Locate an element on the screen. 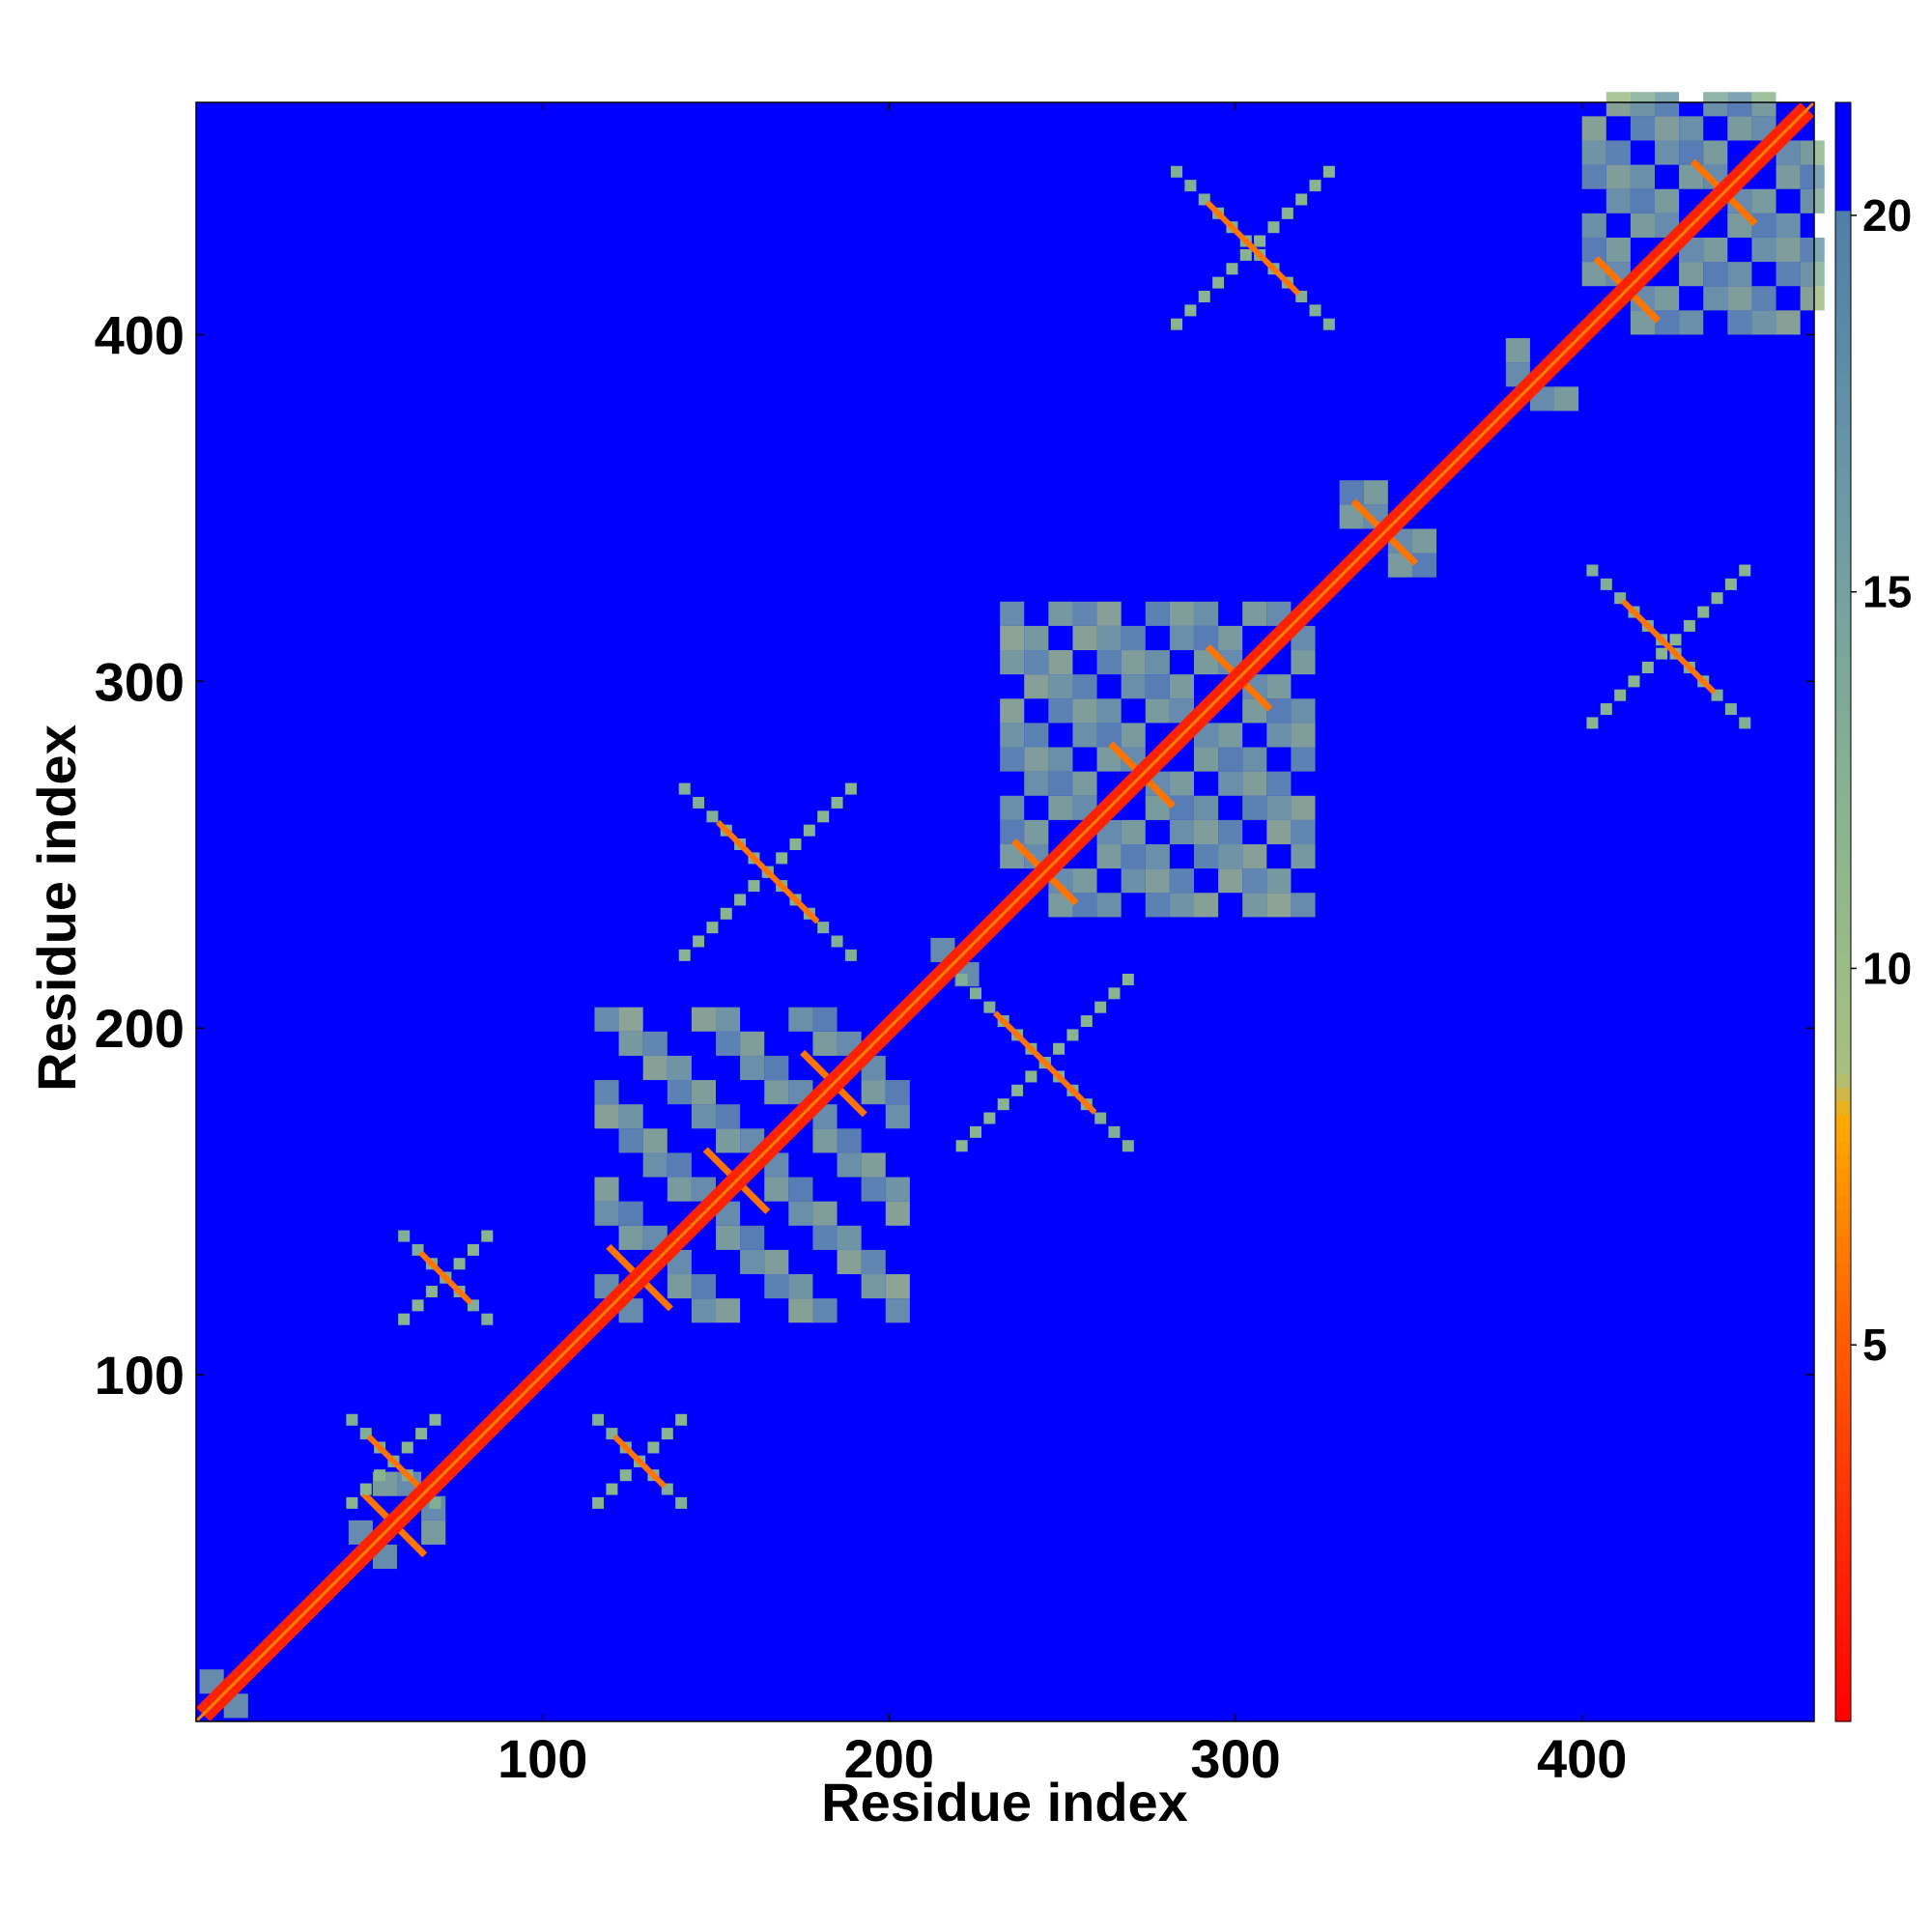  x-tick-label: 300 is located at coordinates (1235, 1758).